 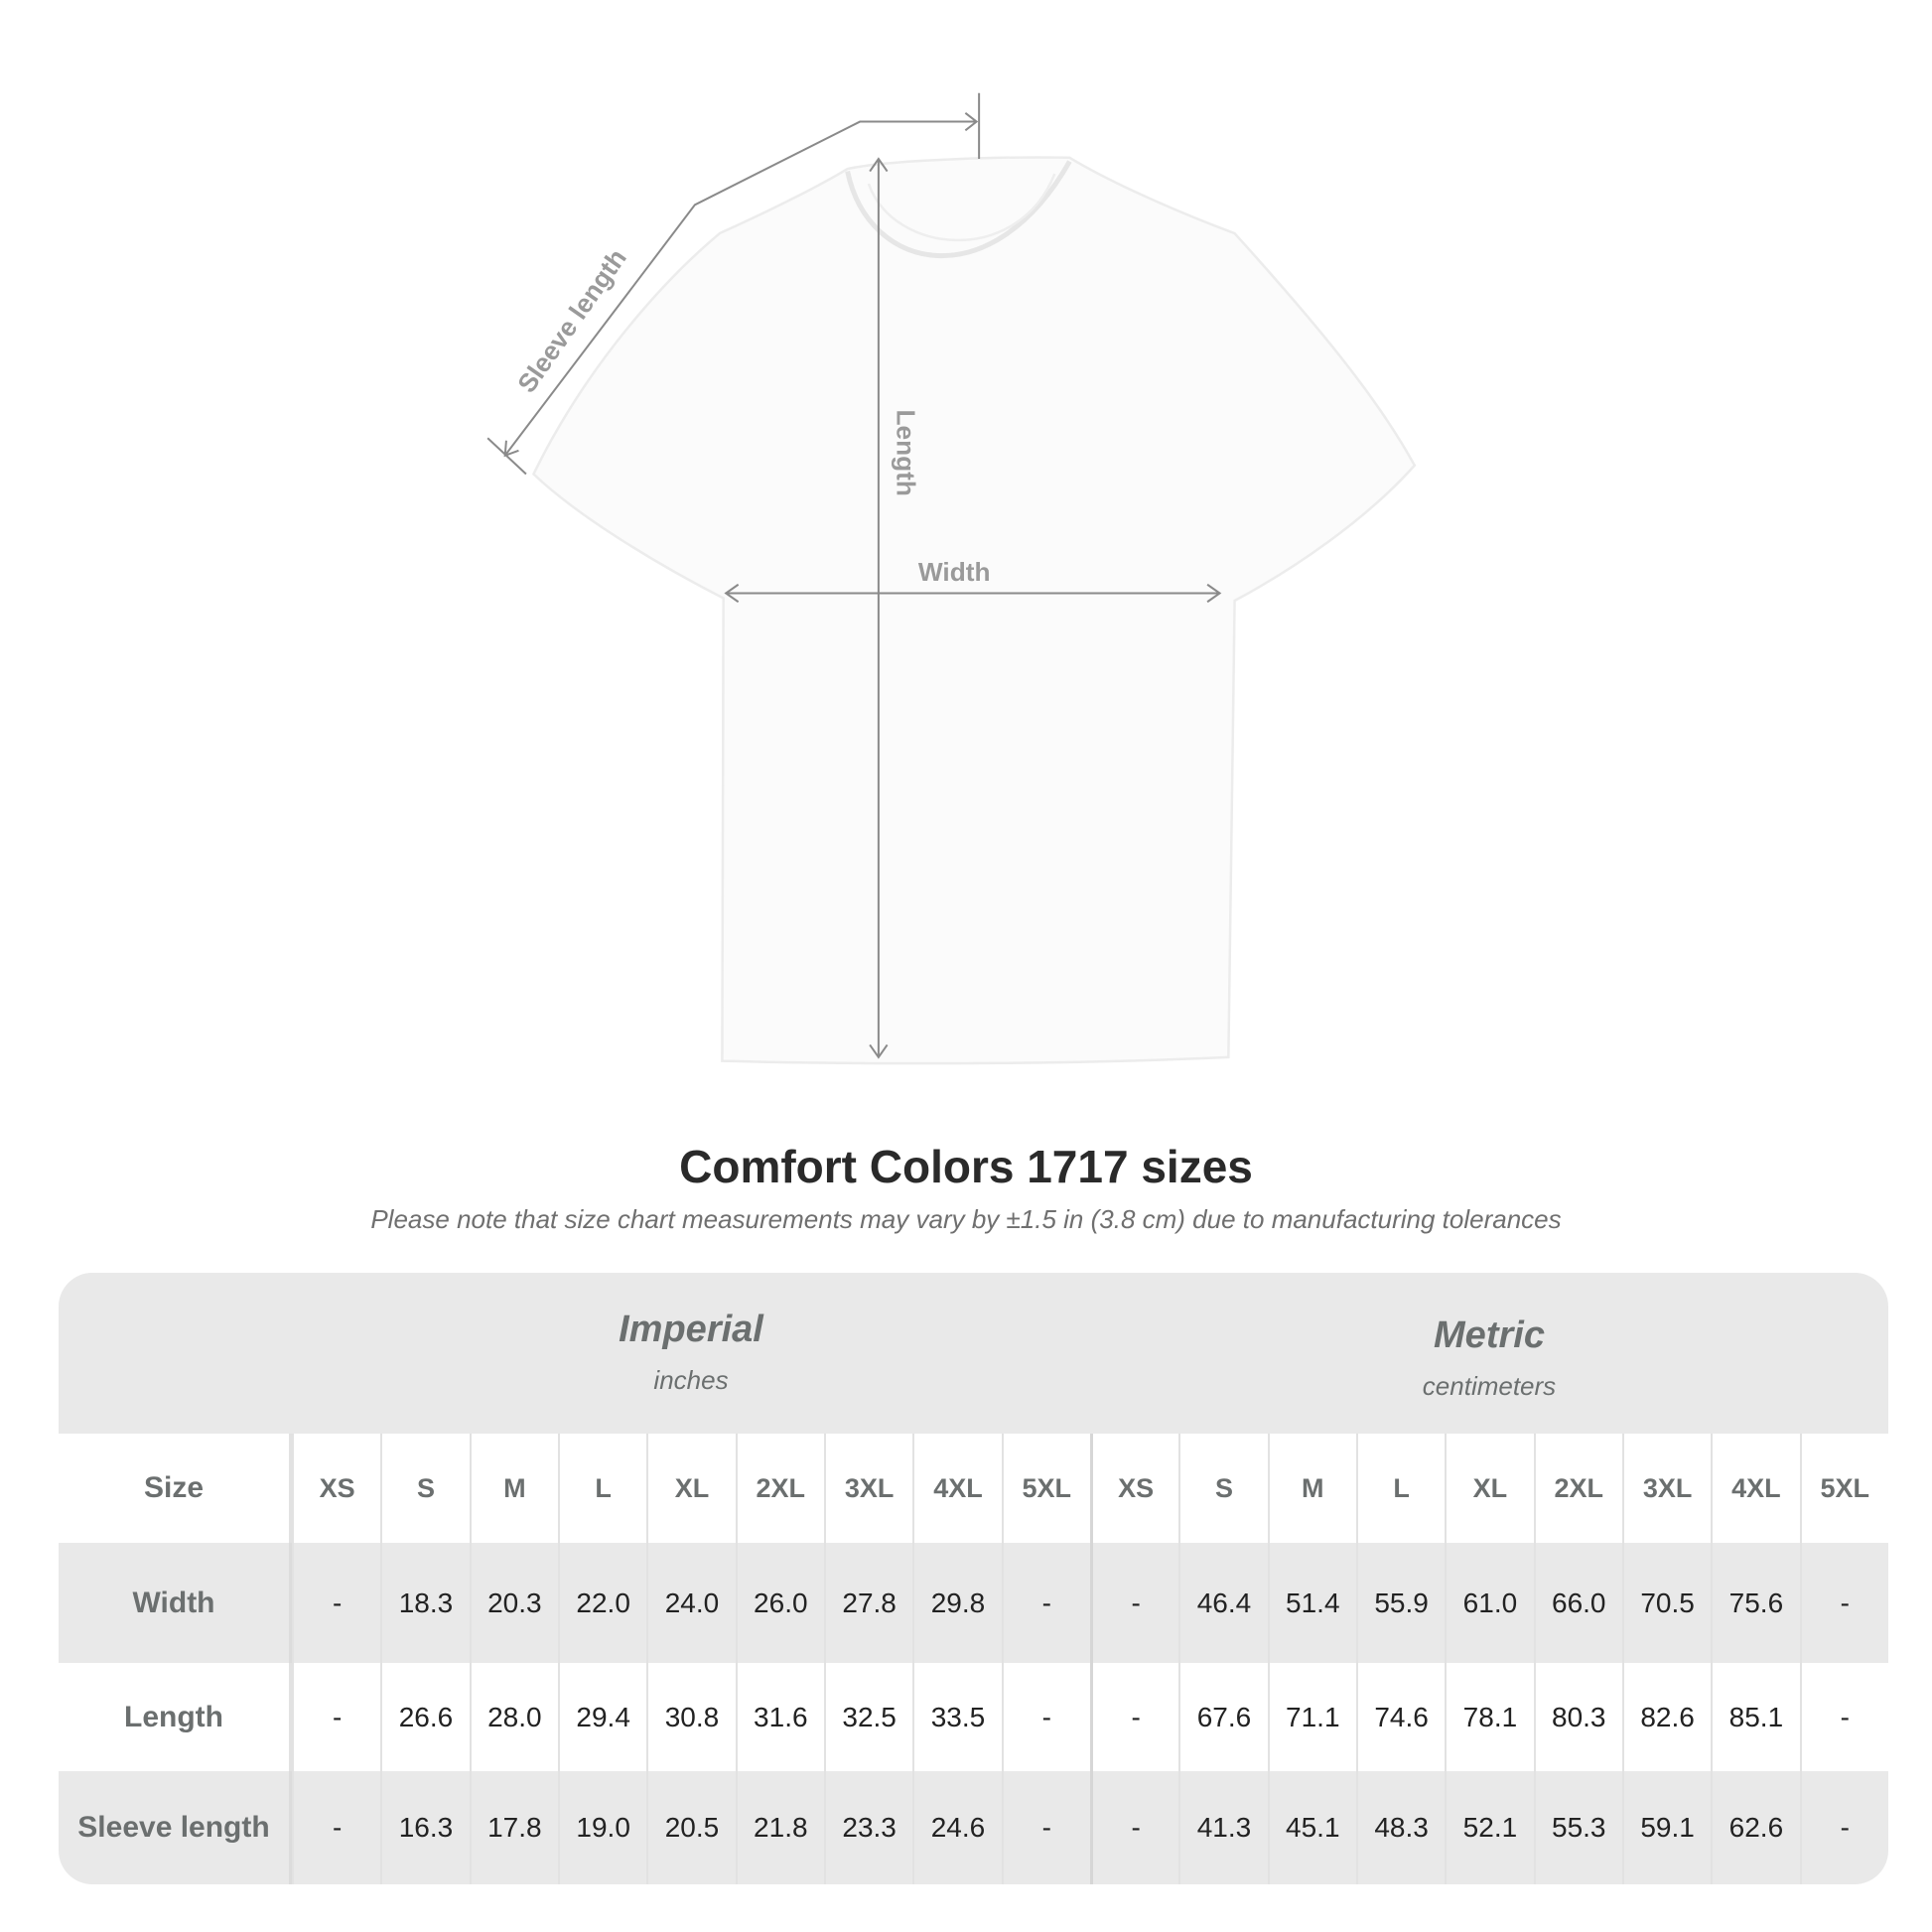 I want to click on table-cell-metric: 51.4, so click(x=1311, y=1603).